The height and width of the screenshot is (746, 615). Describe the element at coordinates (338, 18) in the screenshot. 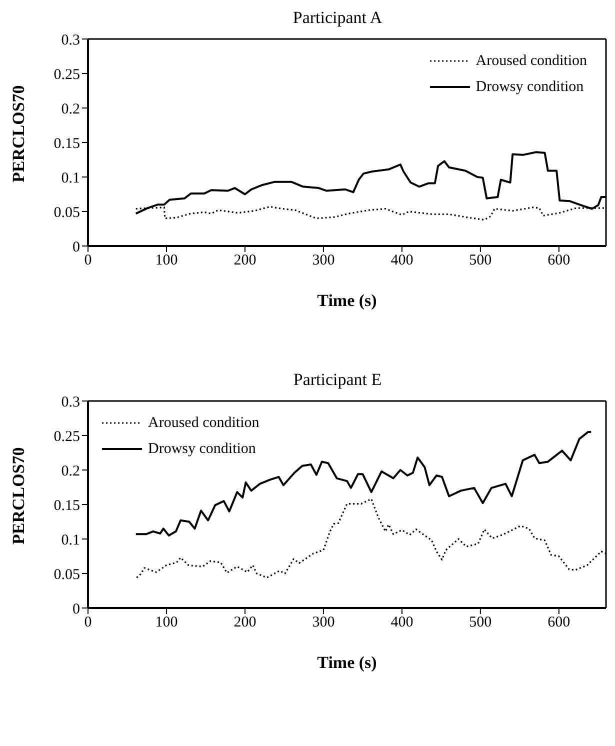

I see `chart-title: Participant A` at that location.